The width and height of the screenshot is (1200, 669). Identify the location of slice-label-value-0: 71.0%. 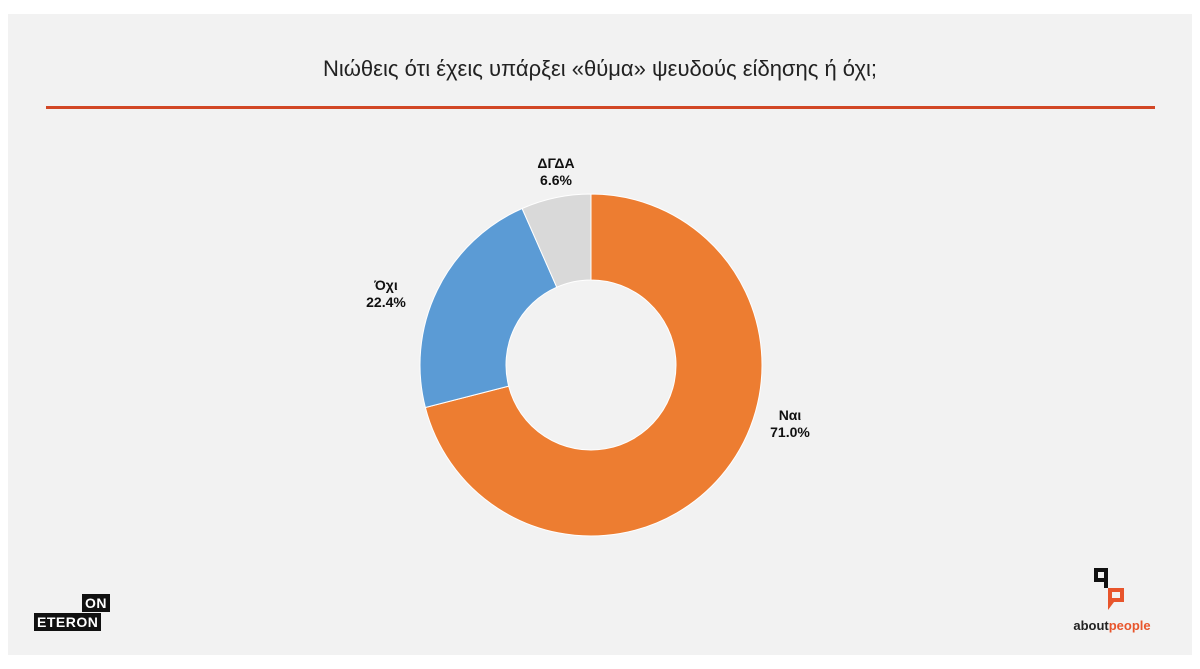
(790, 432).